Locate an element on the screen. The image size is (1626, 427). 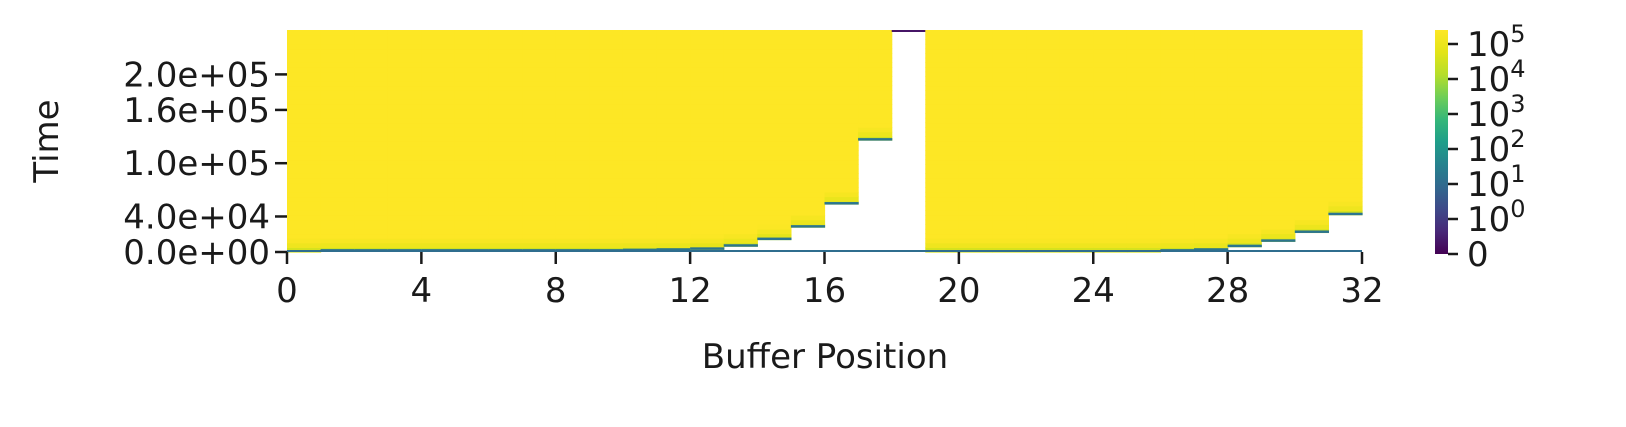
x-axis-label: Buffer Position is located at coordinates (825, 357).